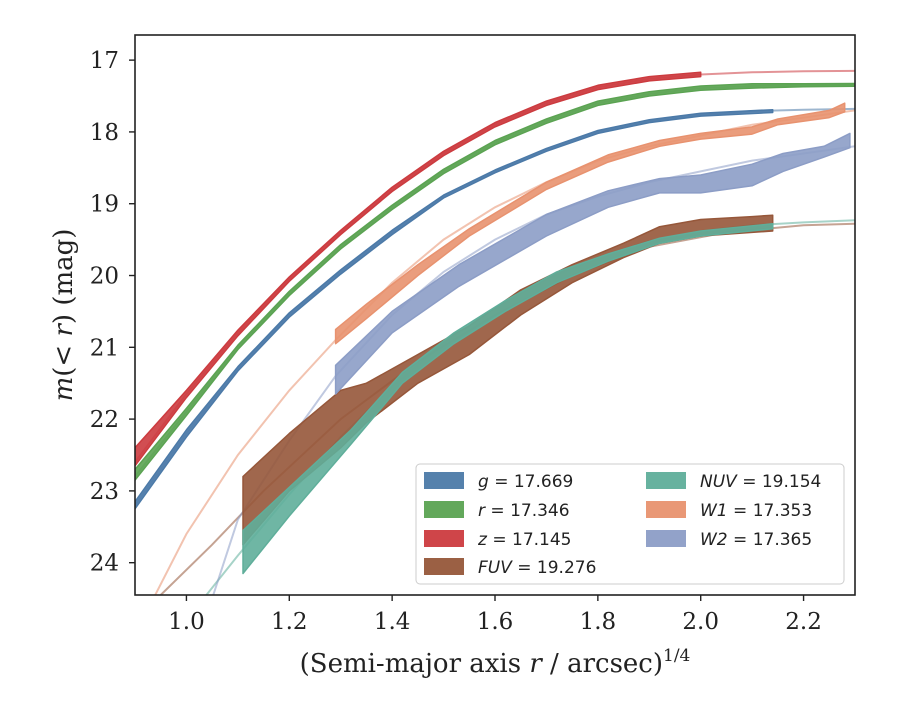 This screenshot has height=705, width=900. I want to click on legend-swatch-g, so click(444, 480).